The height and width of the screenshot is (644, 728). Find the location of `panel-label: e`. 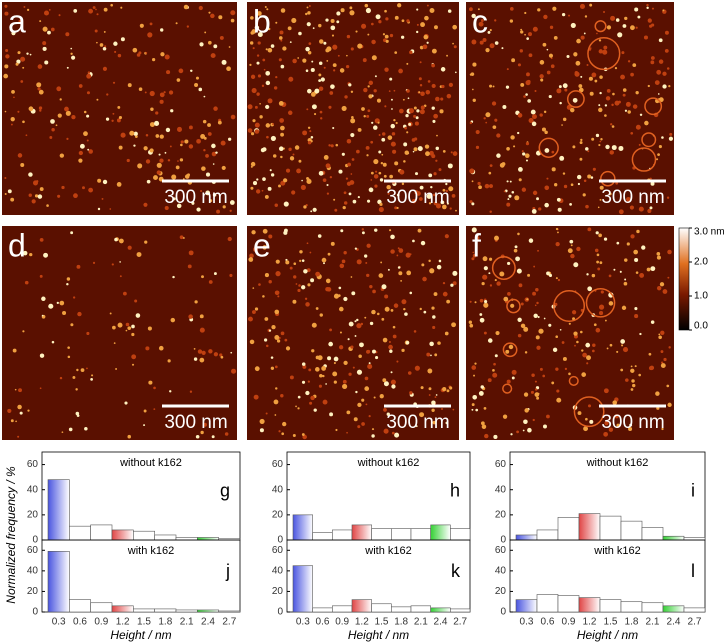

panel-label: e is located at coordinates (262, 245).